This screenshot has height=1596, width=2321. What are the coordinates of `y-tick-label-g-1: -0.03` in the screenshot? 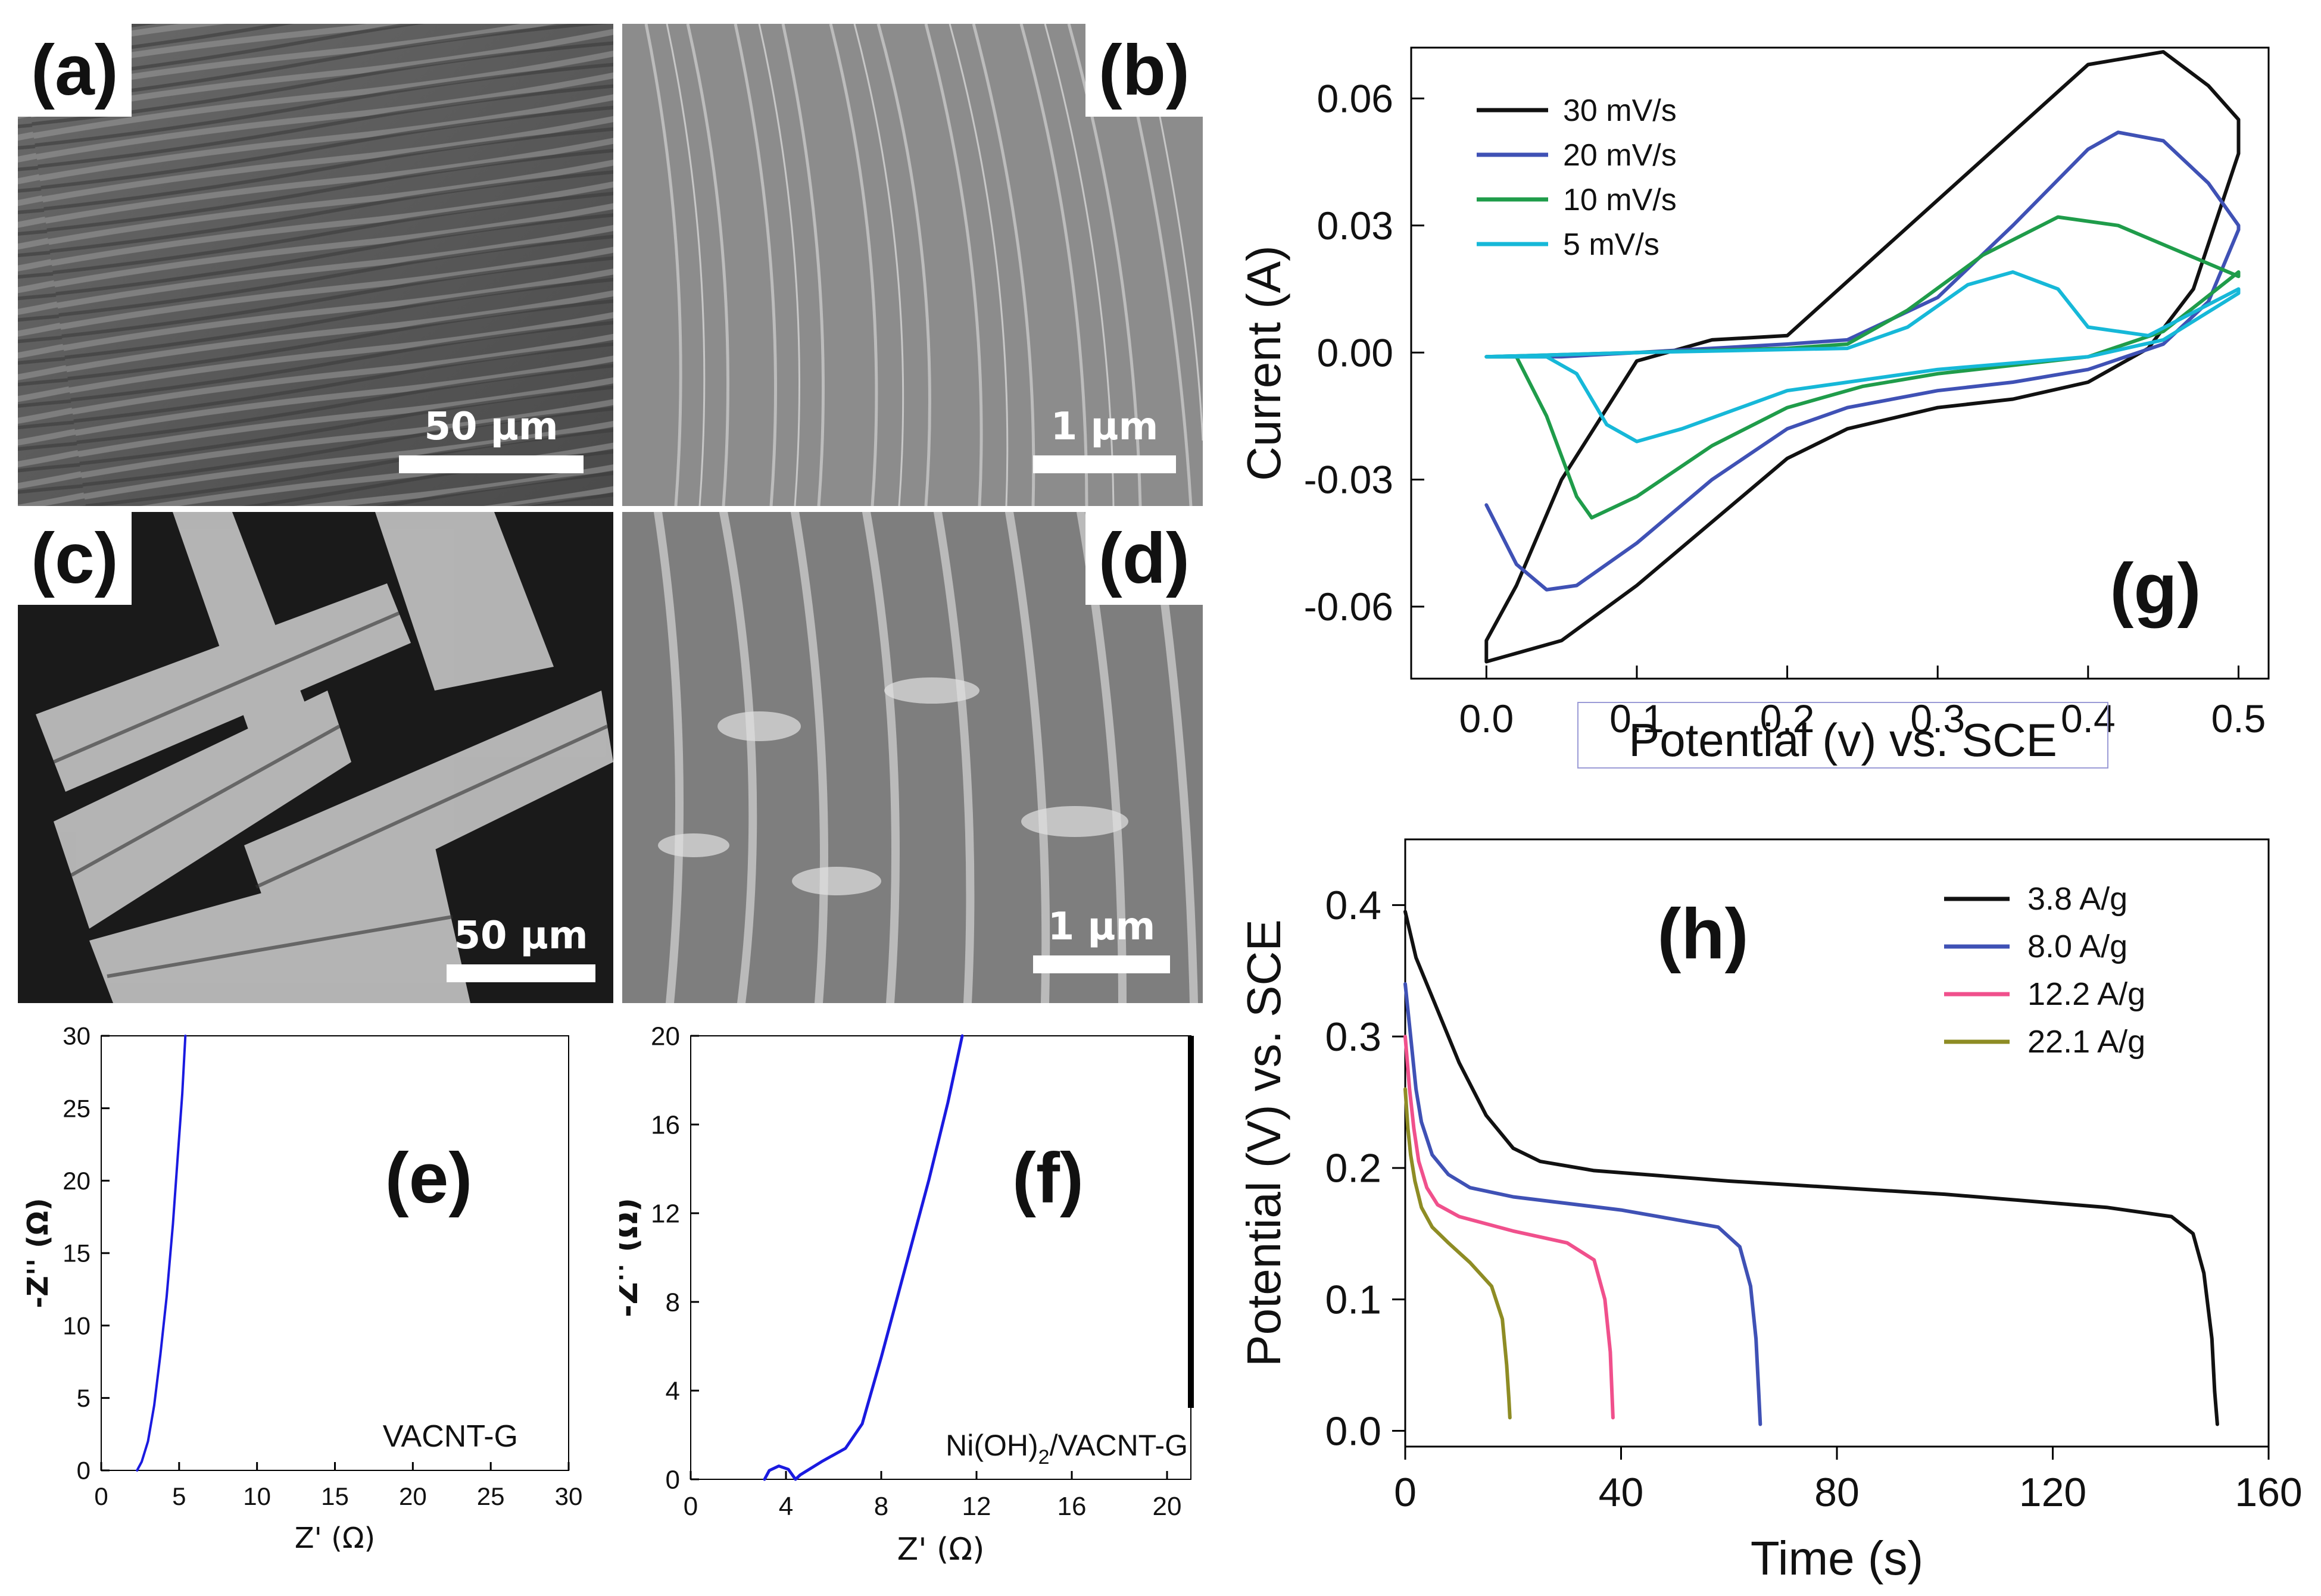 It's located at (1348, 480).